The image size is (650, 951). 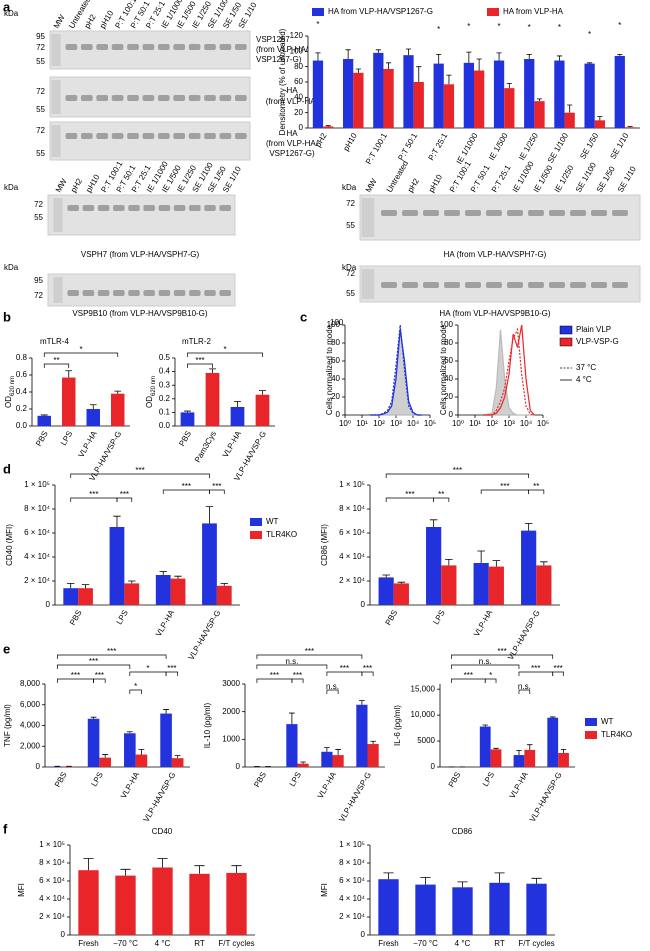 What do you see at coordinates (564, 178) in the screenshot?
I see `lane-label: IE 1/250` at bounding box center [564, 178].